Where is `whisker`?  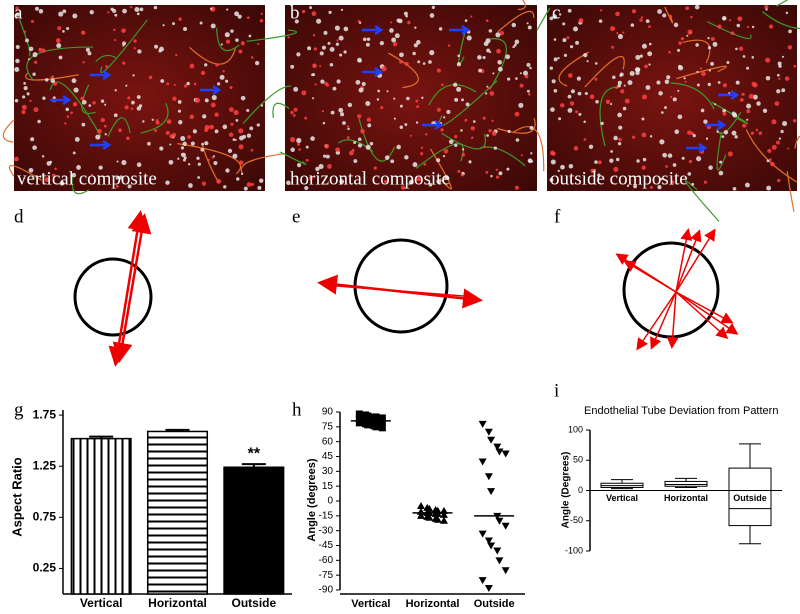
whisker is located at coordinates (622, 481).